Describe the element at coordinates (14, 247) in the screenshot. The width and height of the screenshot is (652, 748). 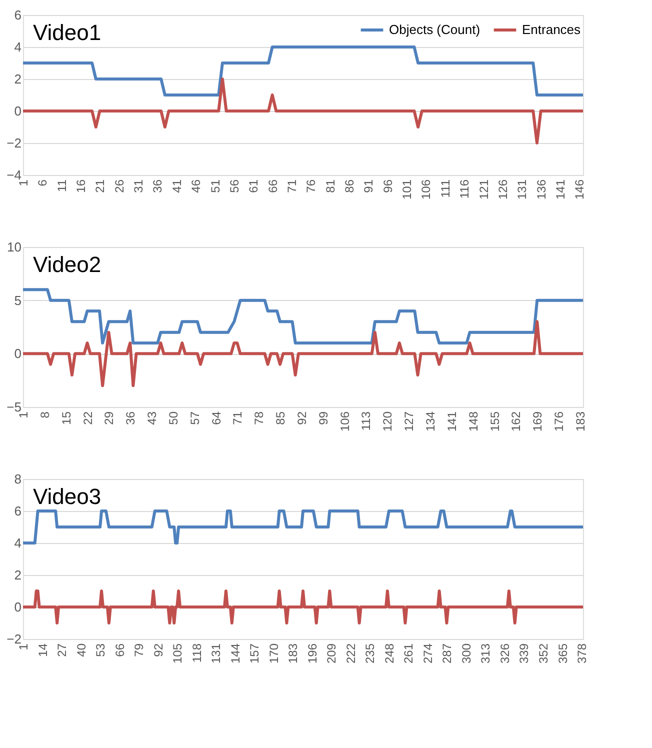
I see `y-tick-label: 10` at that location.